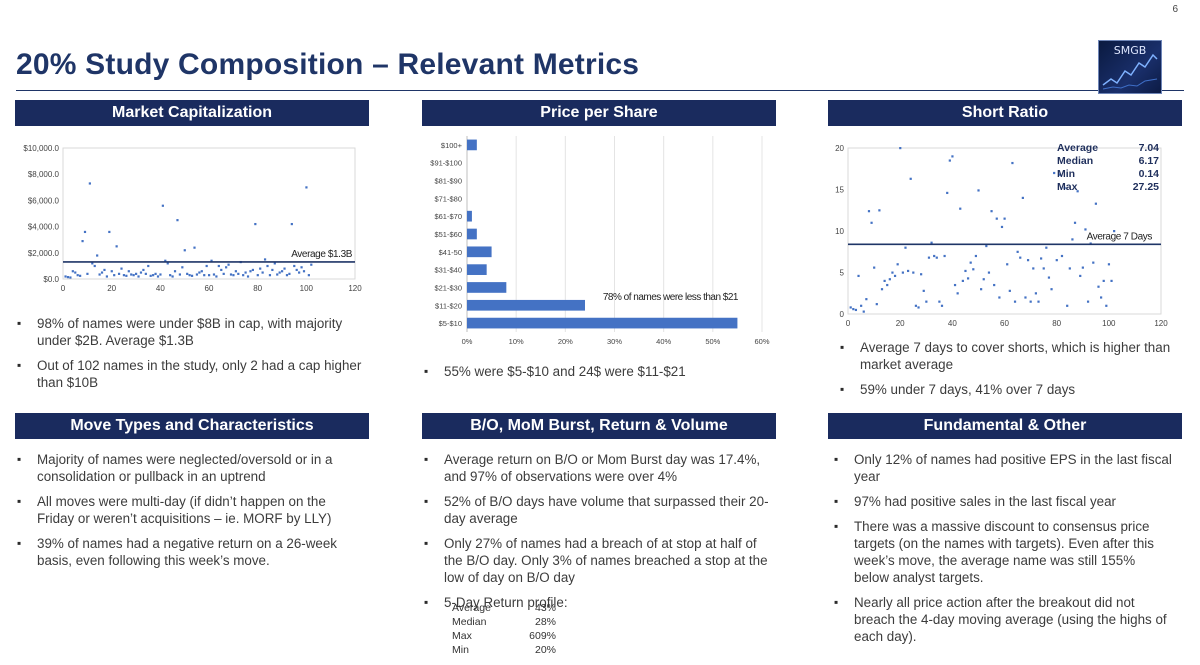 The width and height of the screenshot is (1200, 665). What do you see at coordinates (839, 231) in the screenshot?
I see `y-tick-label: 10` at bounding box center [839, 231].